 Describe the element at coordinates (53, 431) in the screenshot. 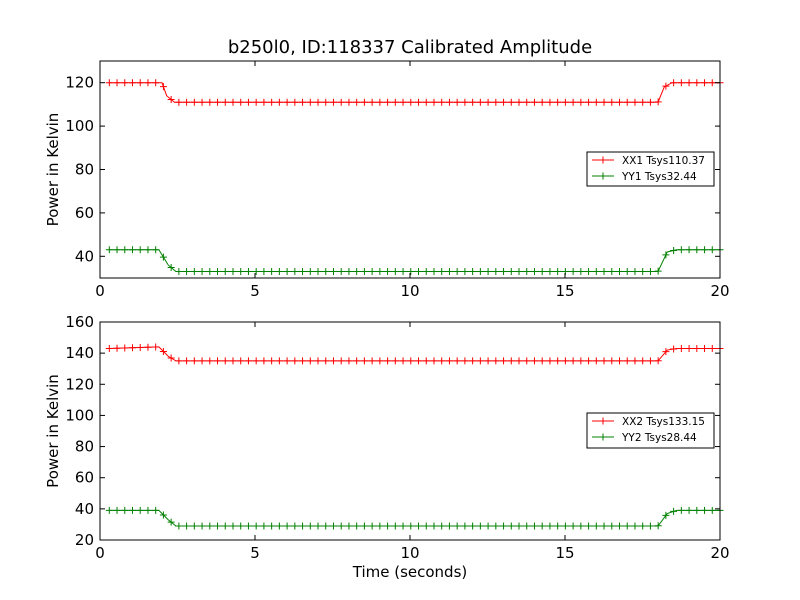

I see `y-axis-label: Power in Kelvin` at that location.